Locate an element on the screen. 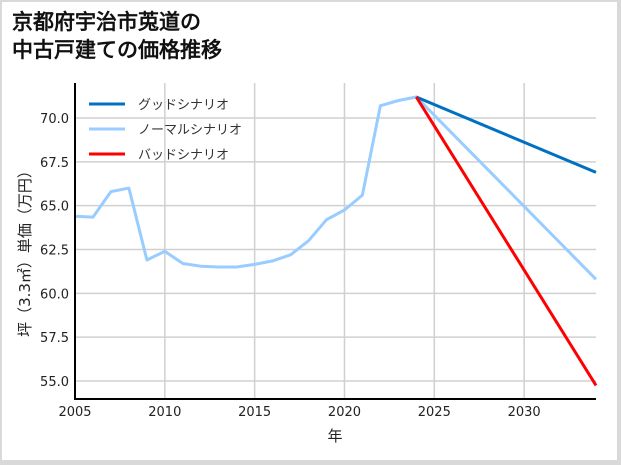  legend-item: グッドシナリオ is located at coordinates (159, 105).